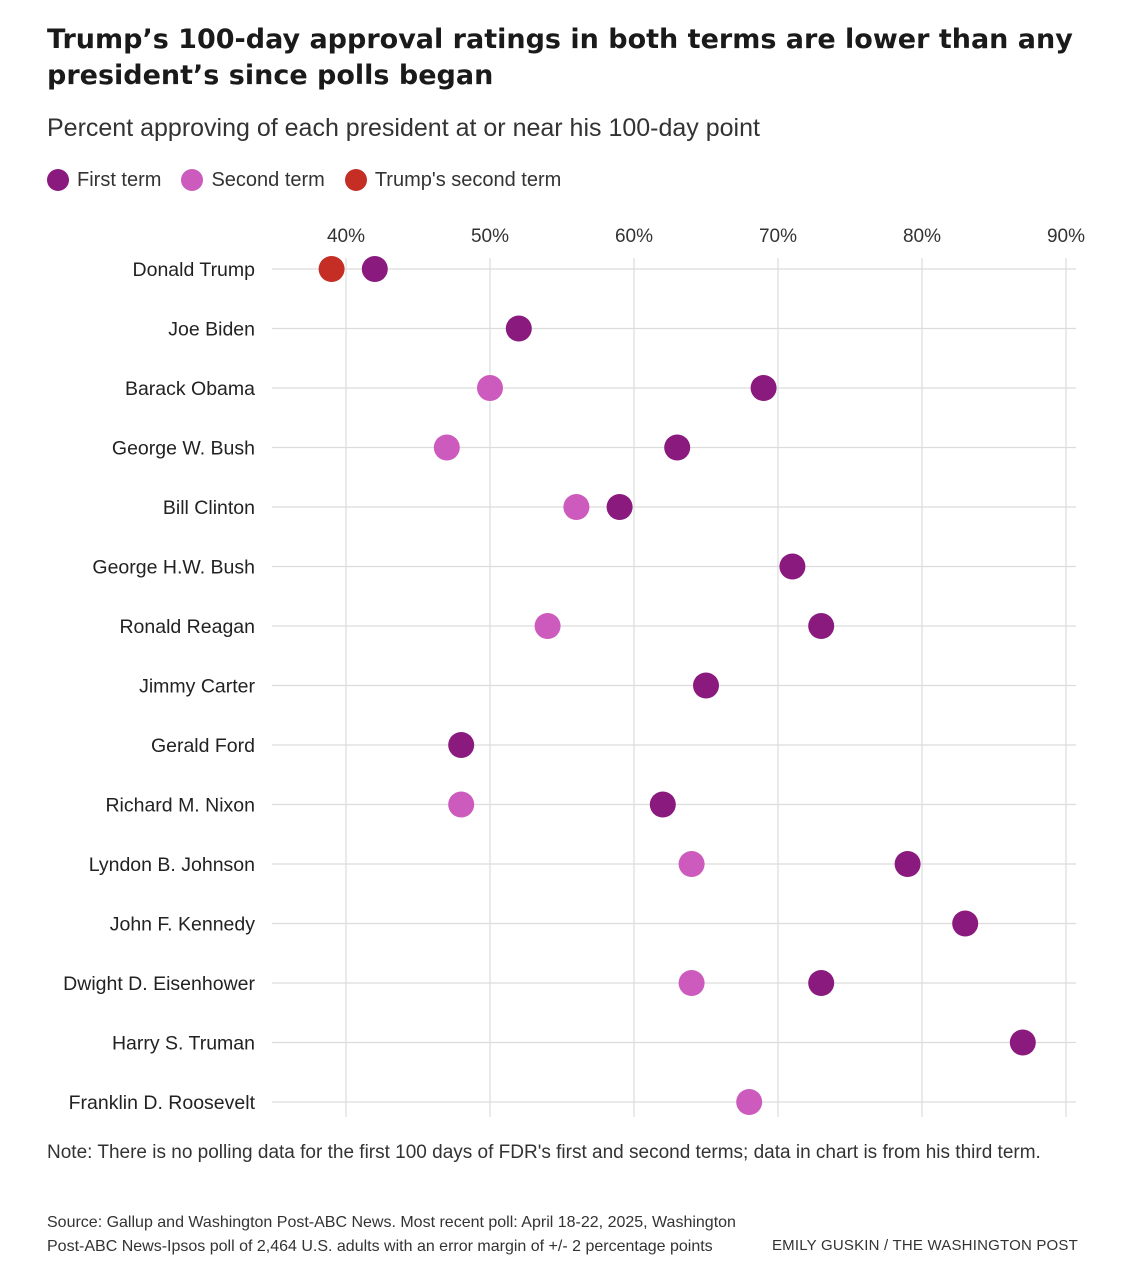  I want to click on legend-item-trump-second-term: Trump's second term, so click(453, 180).